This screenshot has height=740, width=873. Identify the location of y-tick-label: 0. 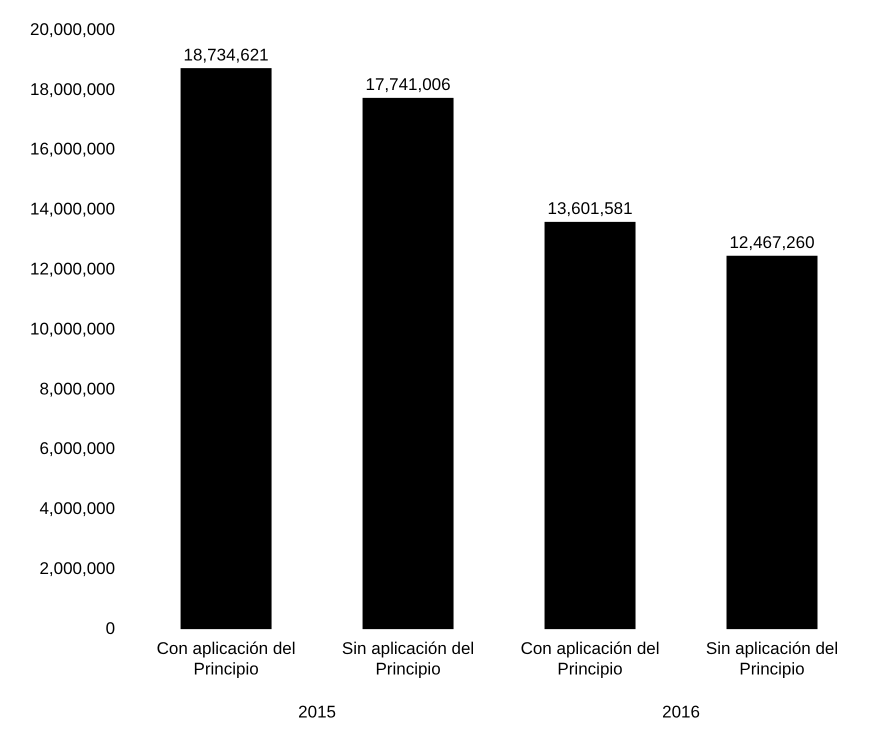
(111, 628).